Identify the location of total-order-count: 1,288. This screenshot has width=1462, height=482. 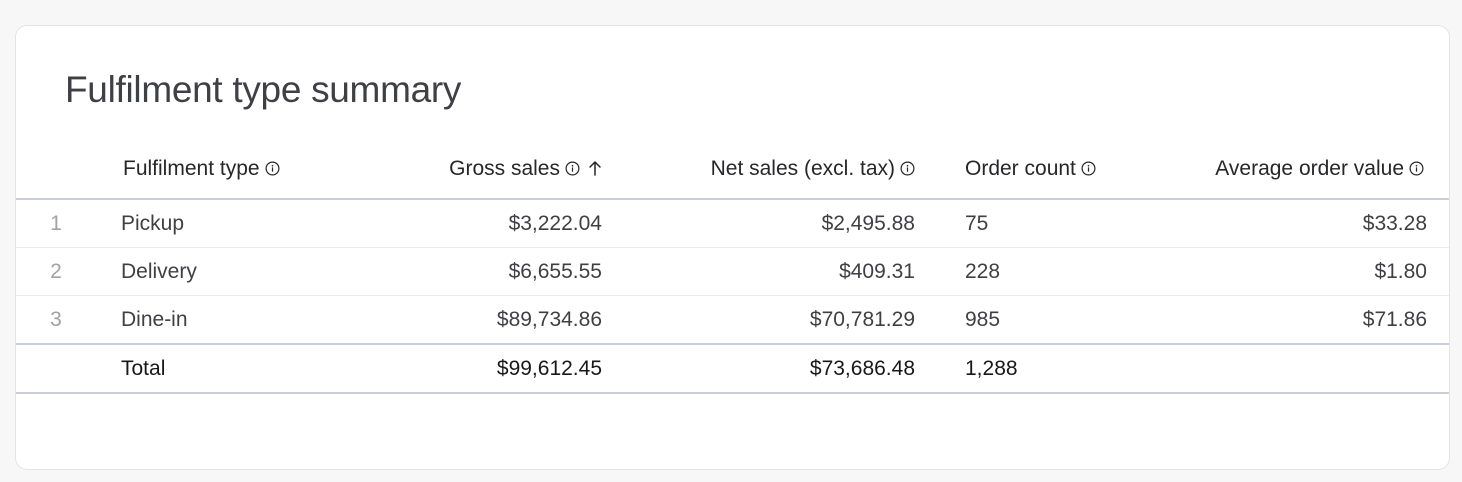
(1040, 369).